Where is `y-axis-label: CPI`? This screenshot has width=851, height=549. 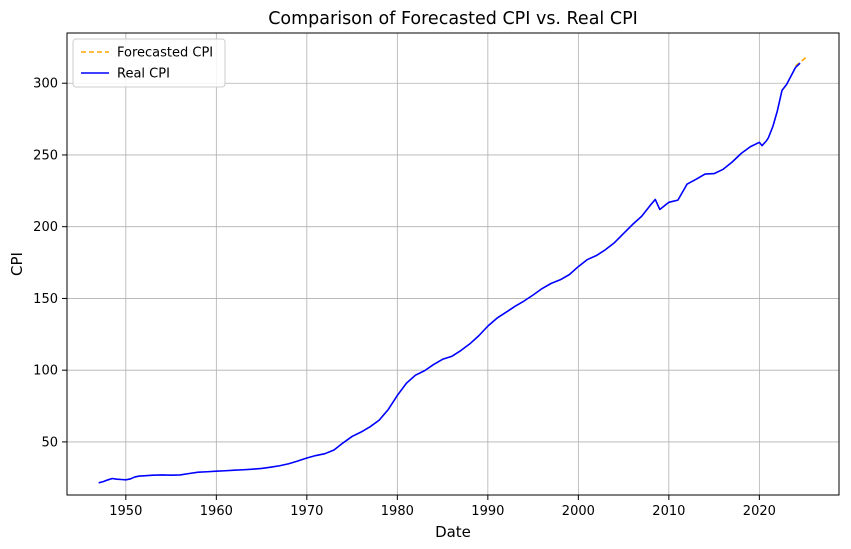
y-axis-label: CPI is located at coordinates (17, 264).